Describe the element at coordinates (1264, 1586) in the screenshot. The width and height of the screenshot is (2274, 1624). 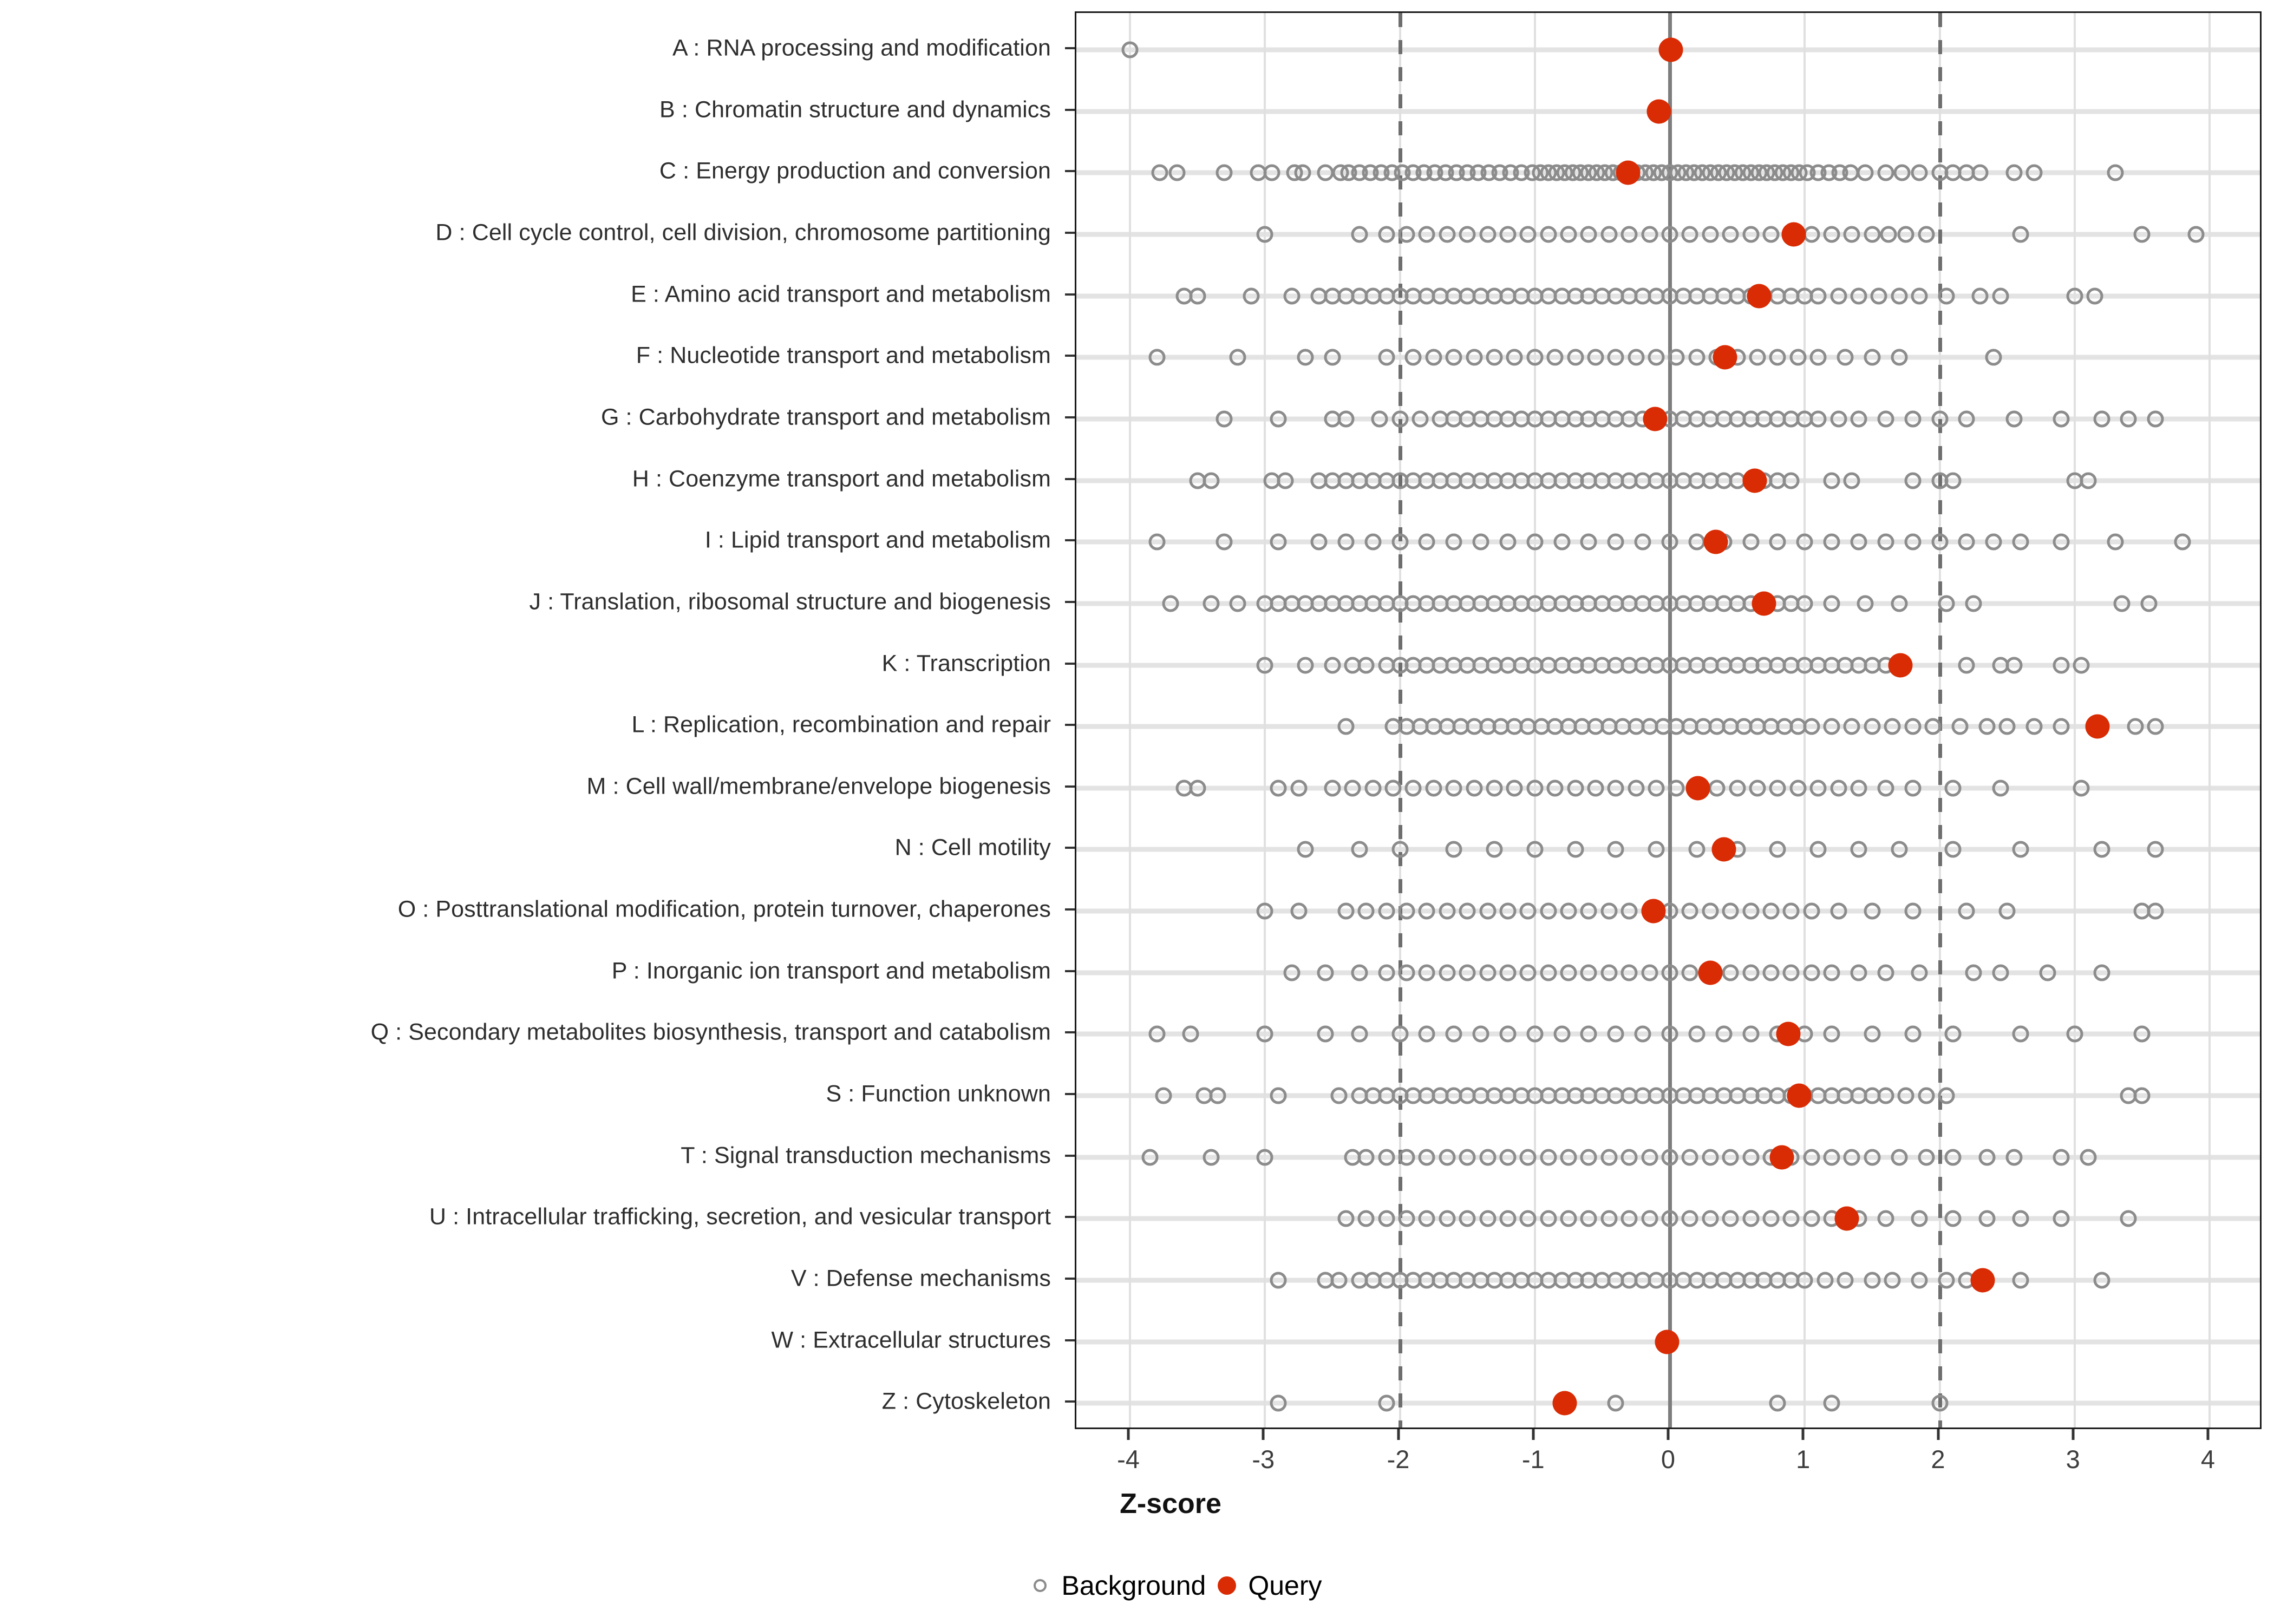
I see `legend-item-query: Query` at that location.